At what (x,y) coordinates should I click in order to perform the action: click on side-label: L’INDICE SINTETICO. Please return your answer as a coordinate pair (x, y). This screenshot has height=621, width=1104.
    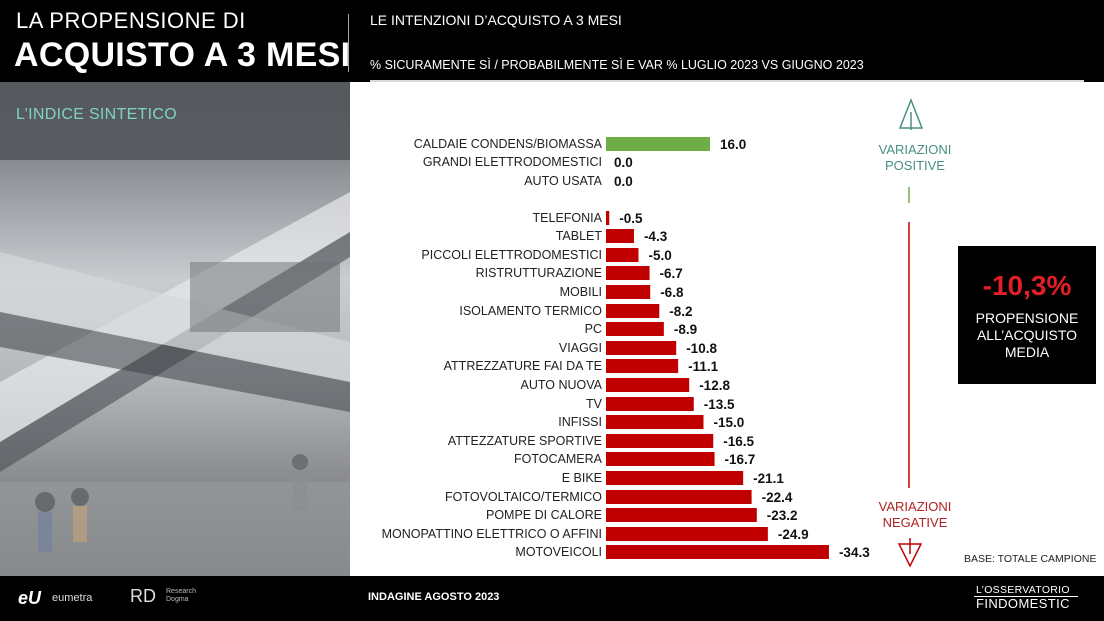
    Looking at the image, I should click on (96, 114).